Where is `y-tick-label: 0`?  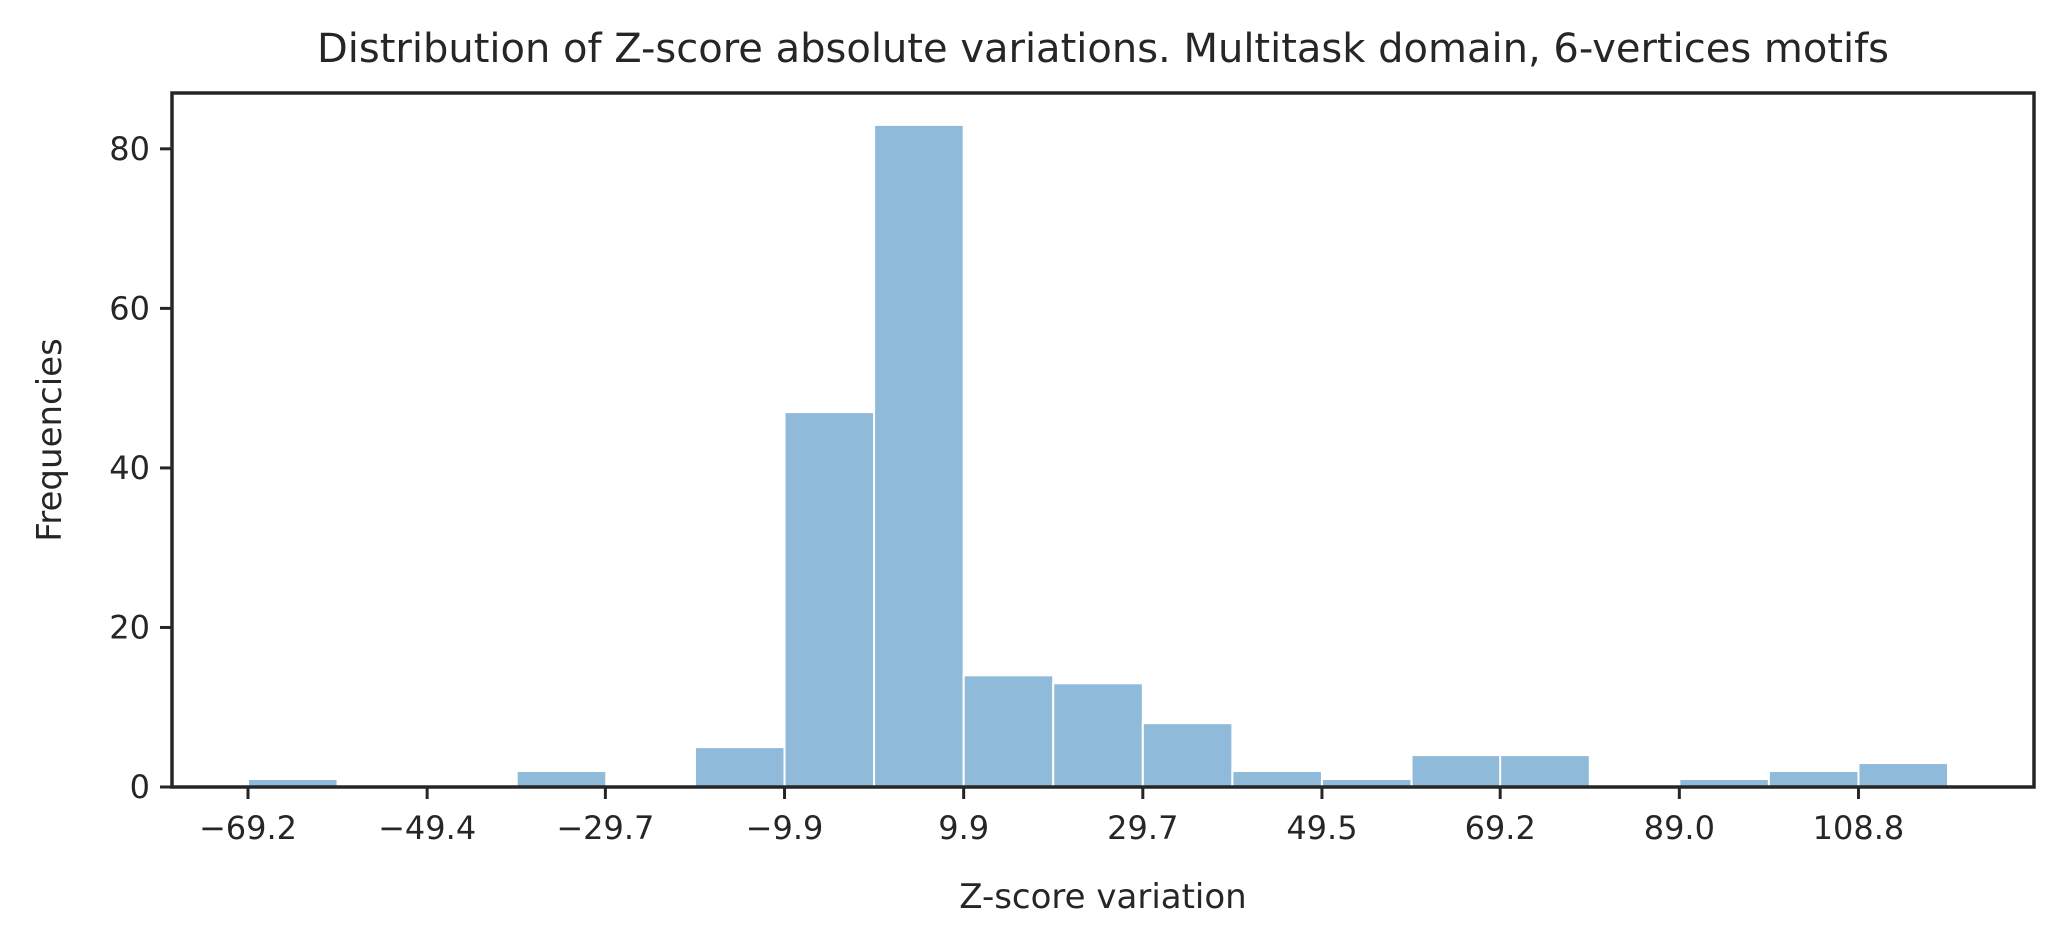 y-tick-label: 0 is located at coordinates (140, 787).